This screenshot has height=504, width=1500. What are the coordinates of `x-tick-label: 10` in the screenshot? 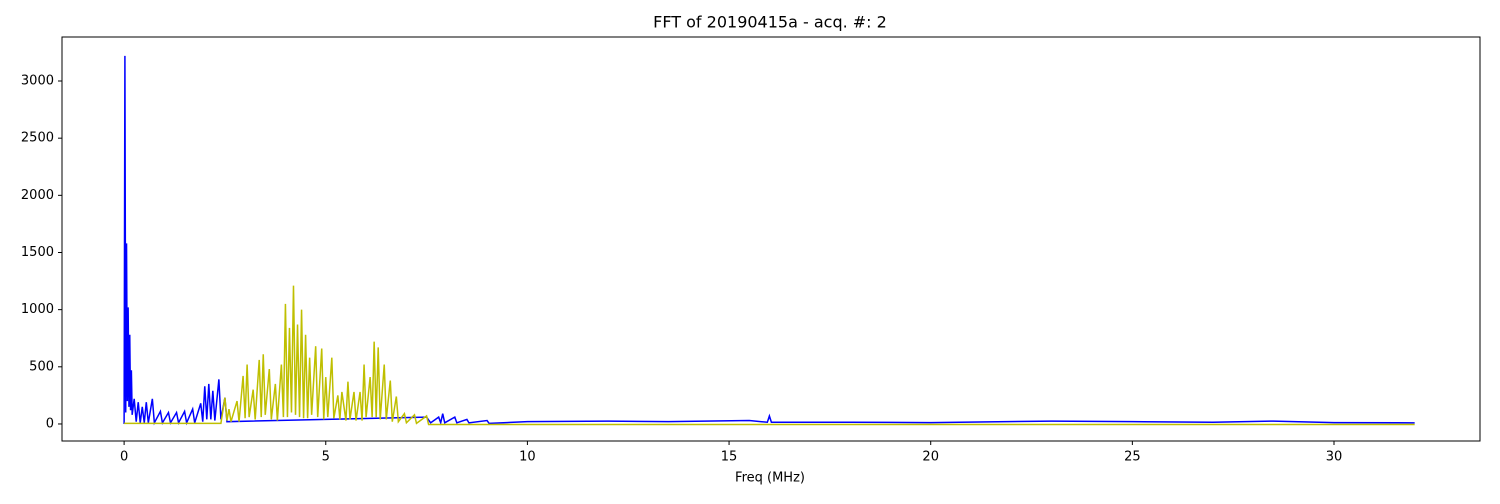 It's located at (527, 457).